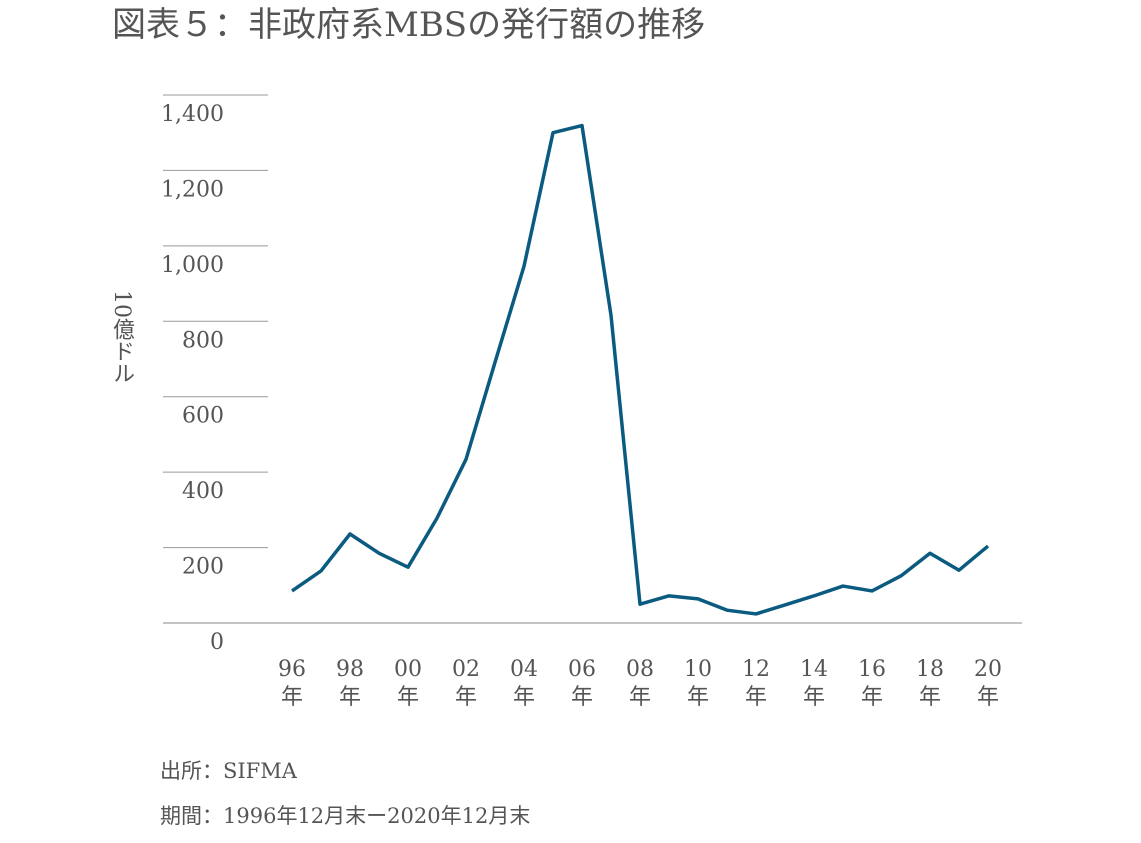 This screenshot has height=843, width=1141. What do you see at coordinates (582, 683) in the screenshot?
I see `x-tick-label: 06 年` at bounding box center [582, 683].